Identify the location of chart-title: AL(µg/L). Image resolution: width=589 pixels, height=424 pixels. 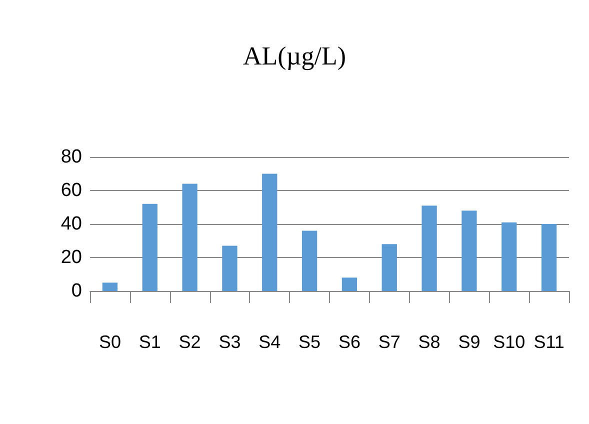
(294, 56).